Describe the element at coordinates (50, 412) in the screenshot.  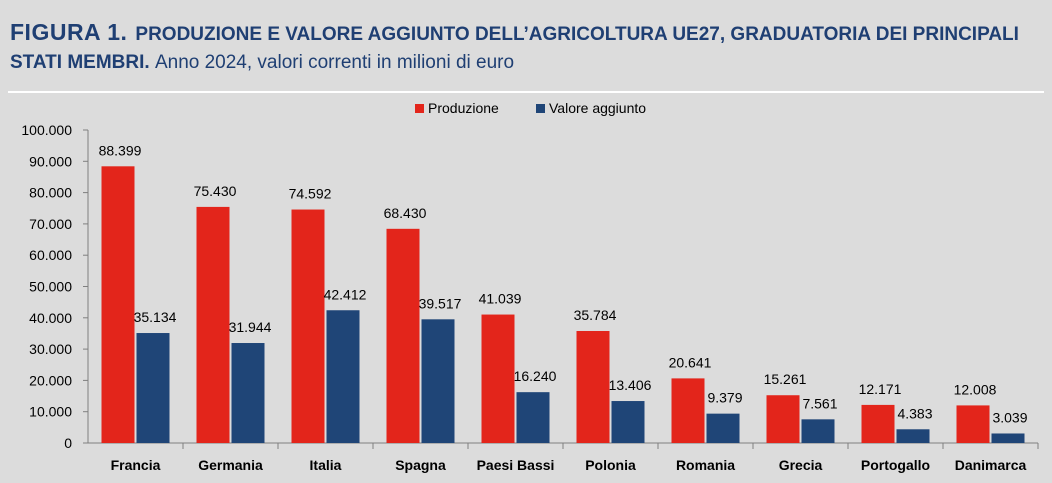
I see `y-tick-label: 10.000` at that location.